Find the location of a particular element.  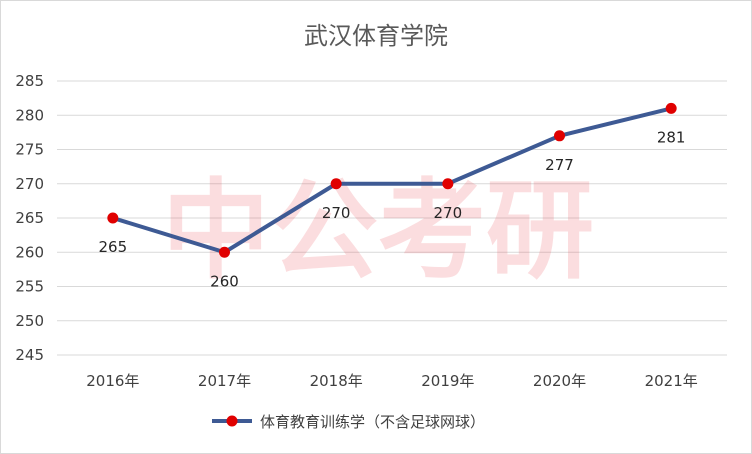

x-tick-label: 2019年 is located at coordinates (447, 381).